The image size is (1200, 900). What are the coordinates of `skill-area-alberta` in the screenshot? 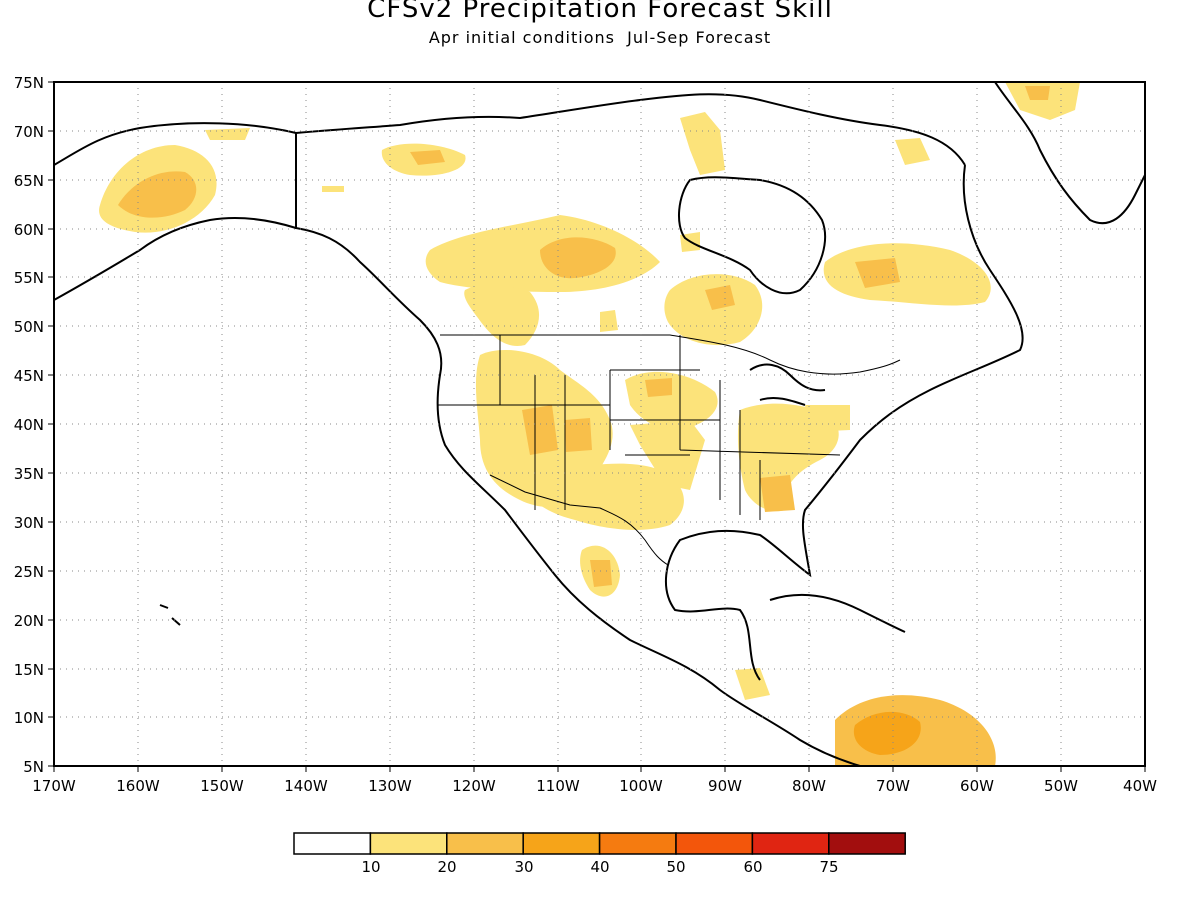 It's located at (502, 315).